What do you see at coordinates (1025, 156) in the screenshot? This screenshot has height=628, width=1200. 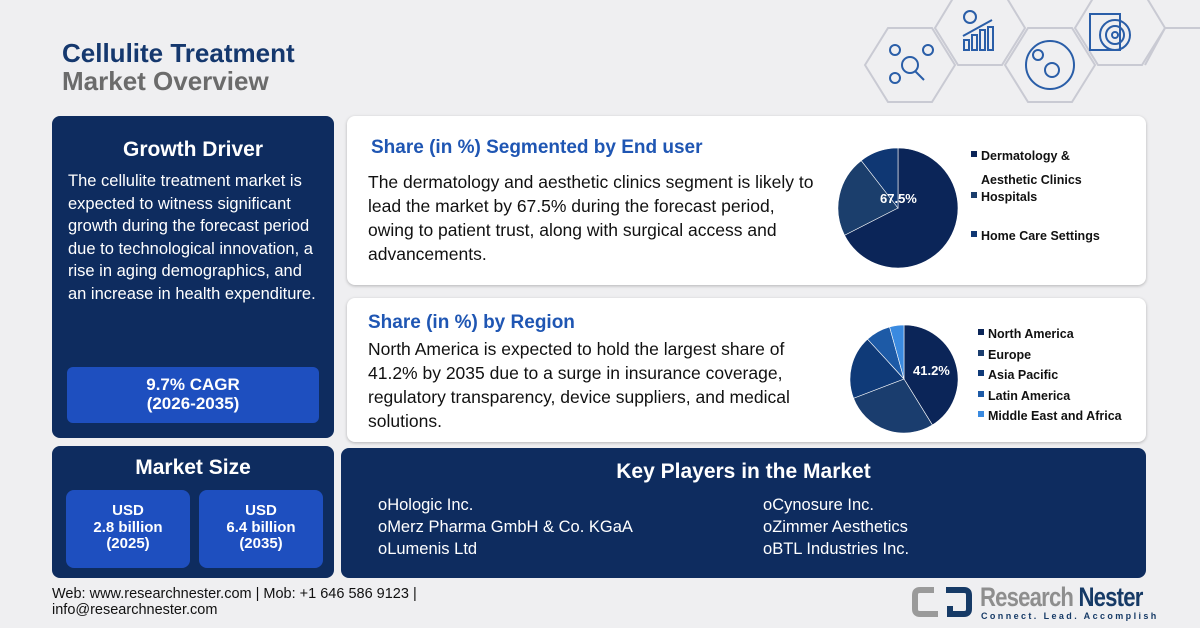 I see `legend-label: Dermatology &` at bounding box center [1025, 156].